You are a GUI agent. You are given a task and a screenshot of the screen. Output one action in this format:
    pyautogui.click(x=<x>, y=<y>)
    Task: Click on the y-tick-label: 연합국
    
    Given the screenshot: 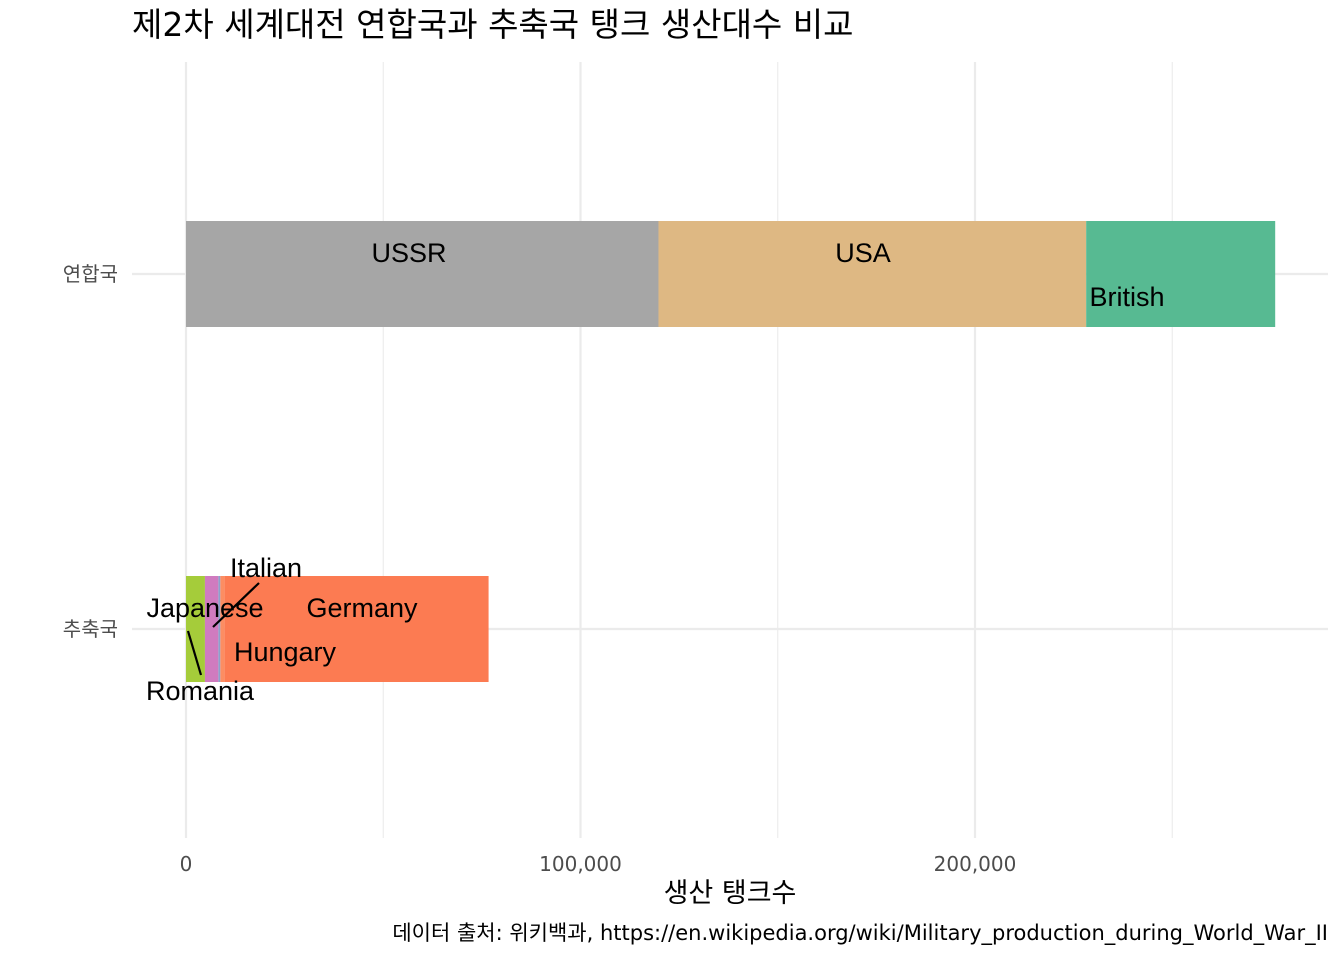 What is the action you would take?
    pyautogui.click(x=90, y=274)
    